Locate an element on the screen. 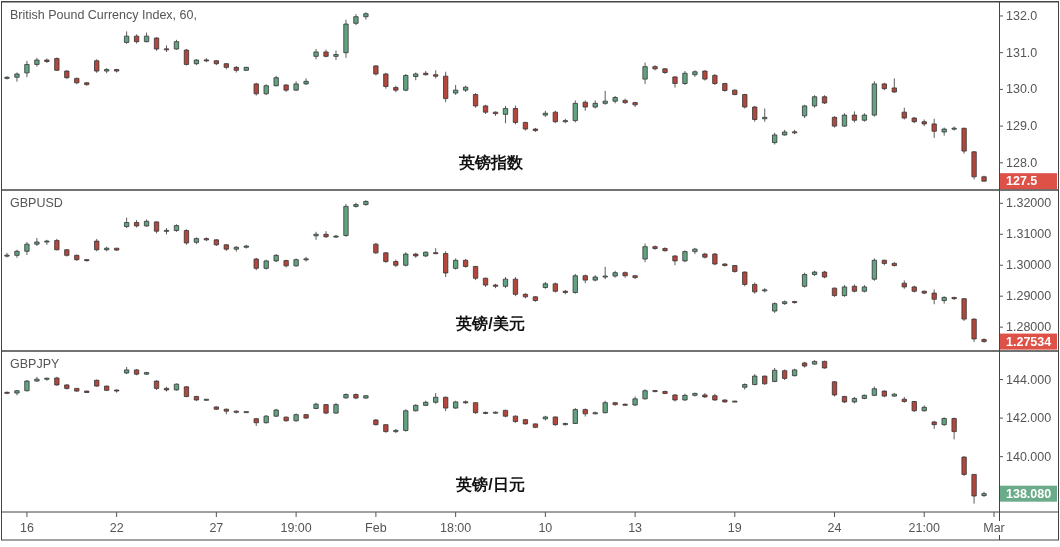 The image size is (1060, 547). annotation: 英镑/日元 is located at coordinates (490, 484).